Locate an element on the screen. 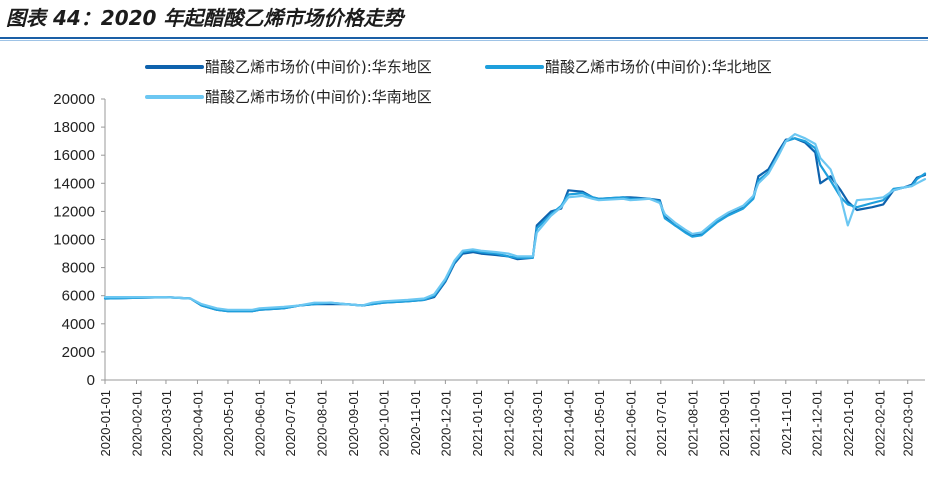 This screenshot has height=486, width=928. title-rule is located at coordinates (464, 38).